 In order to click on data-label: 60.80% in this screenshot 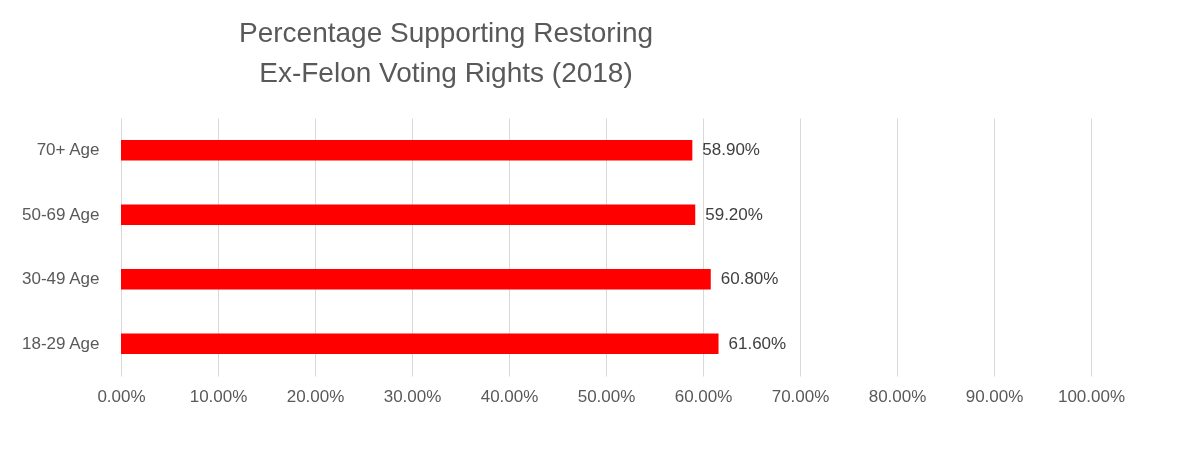, I will do `click(749, 279)`.